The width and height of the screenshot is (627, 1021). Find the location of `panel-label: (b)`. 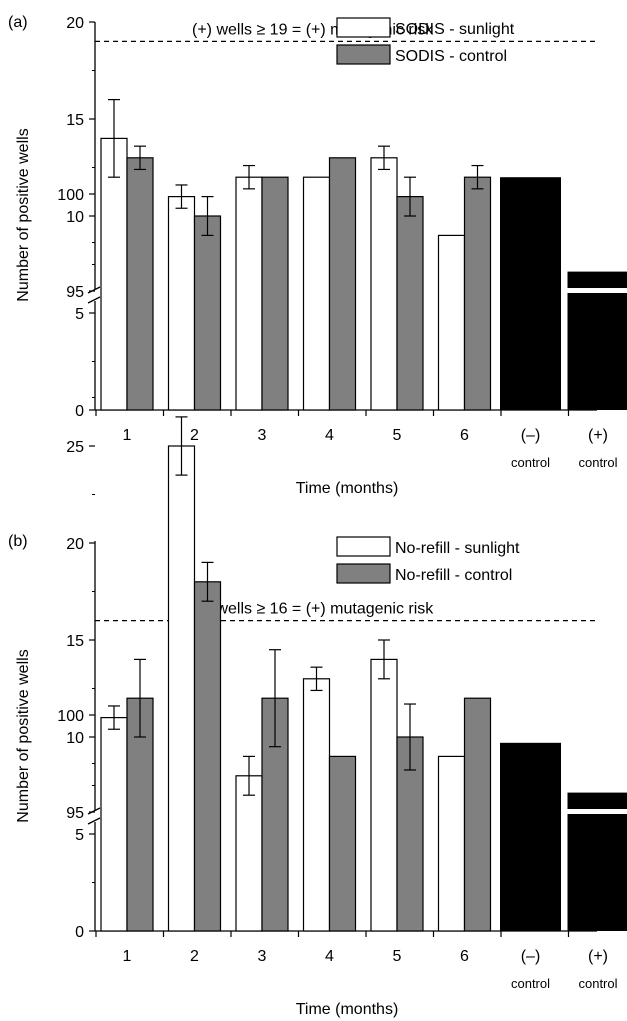

panel-label: (b) is located at coordinates (18, 541).